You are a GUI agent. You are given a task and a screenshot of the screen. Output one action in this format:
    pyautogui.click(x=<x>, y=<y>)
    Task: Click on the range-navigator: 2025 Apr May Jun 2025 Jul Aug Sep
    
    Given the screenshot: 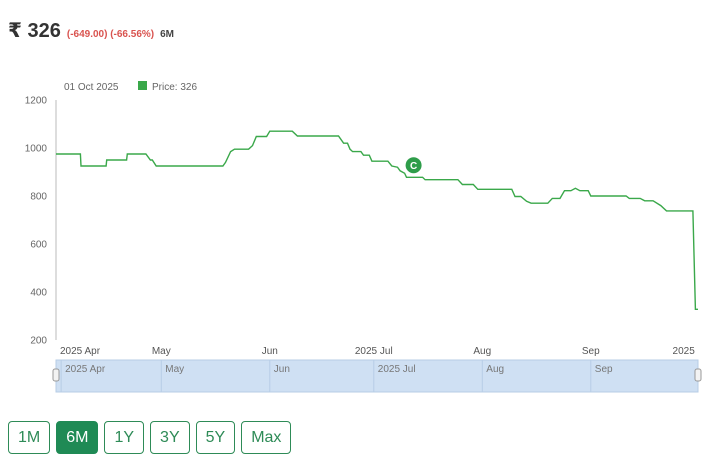 What is the action you would take?
    pyautogui.click(x=377, y=376)
    